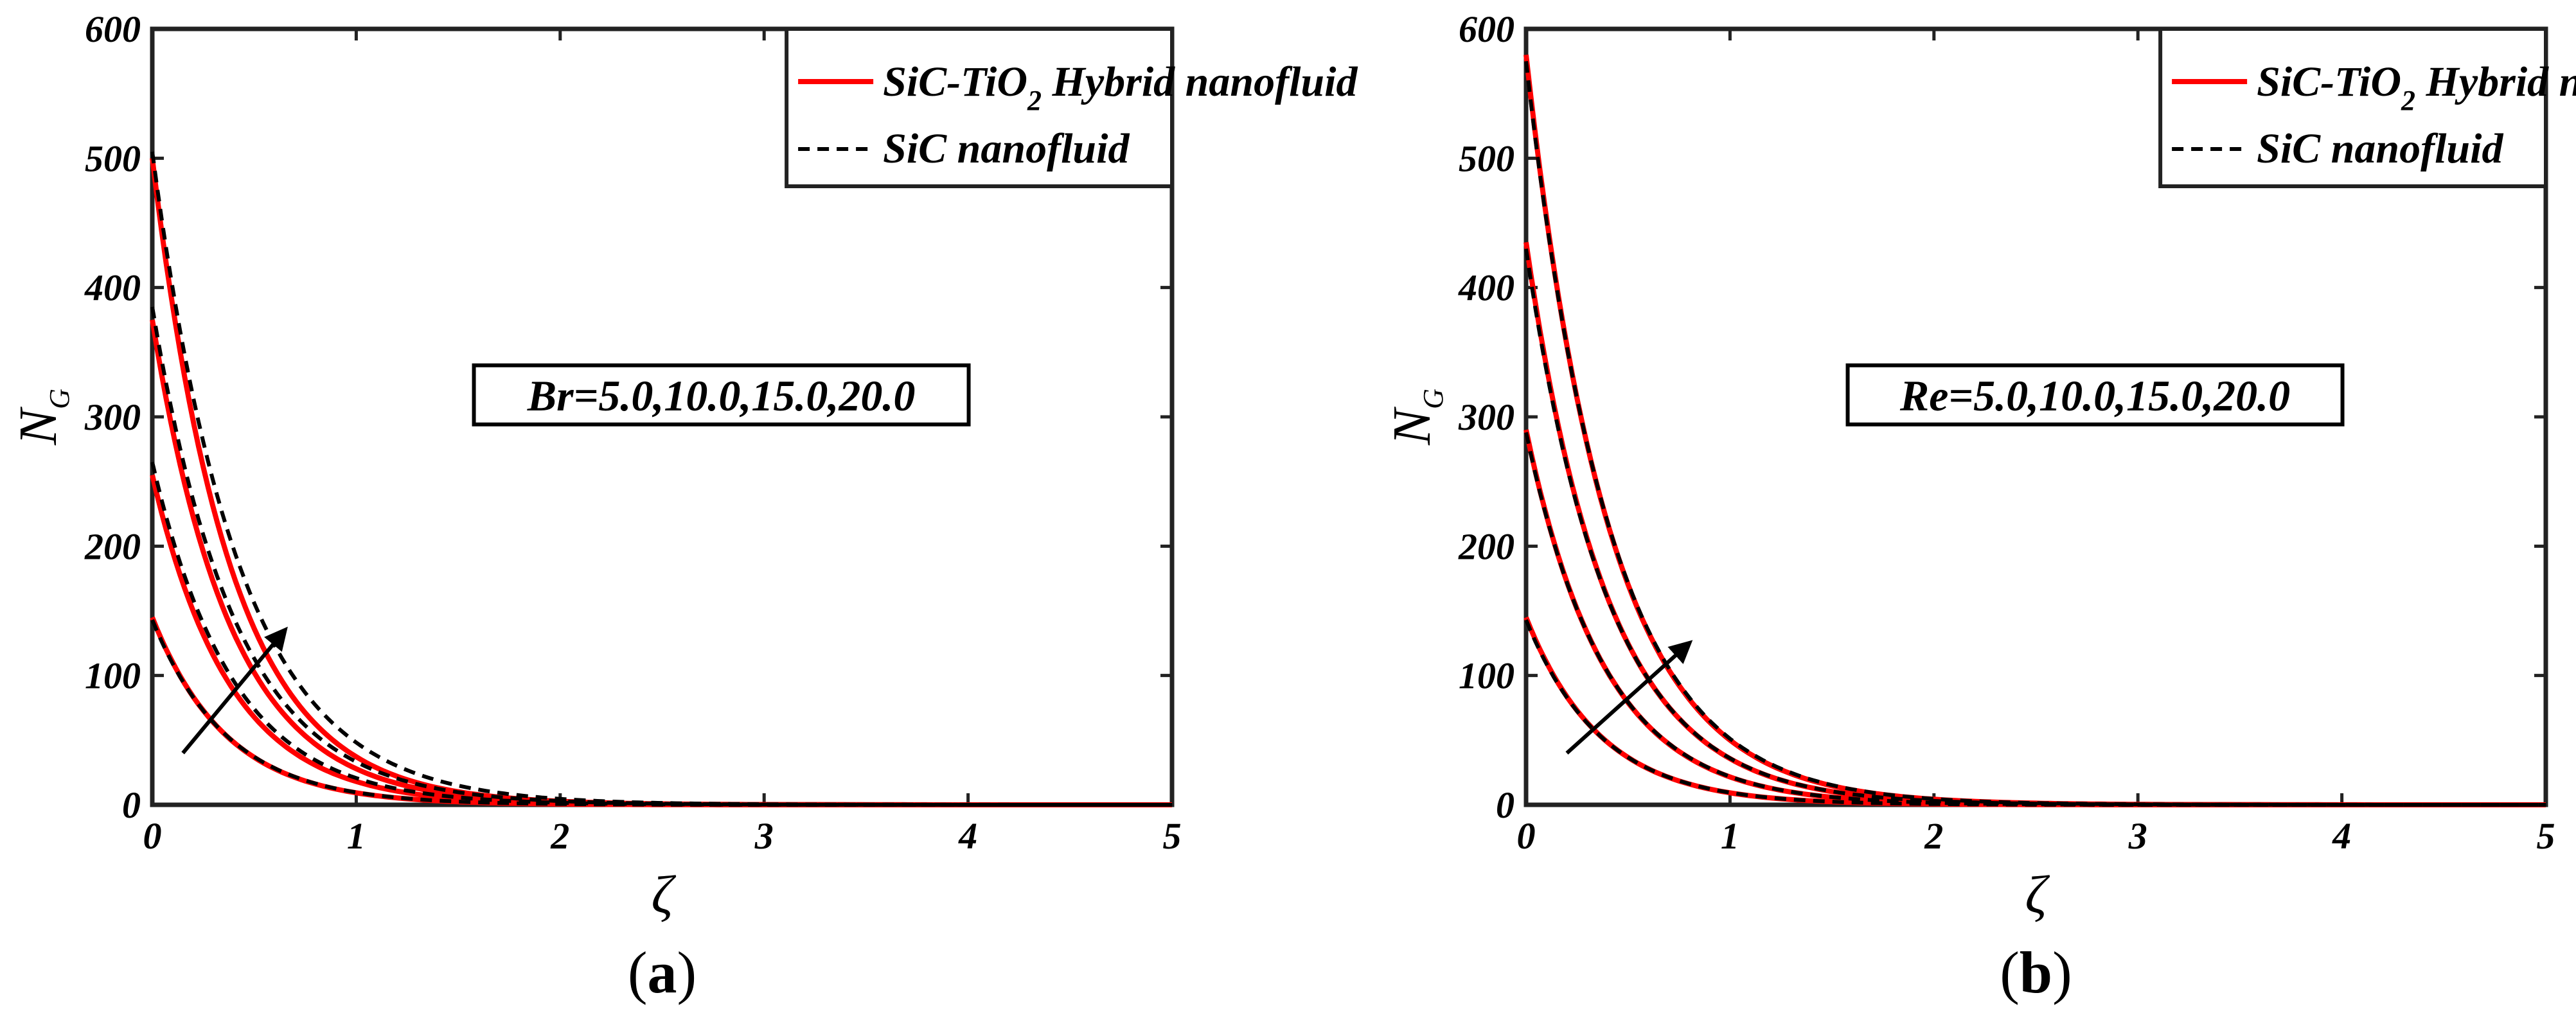 The width and height of the screenshot is (2576, 1011). I want to click on annotation-text: Br=5.0,10.0,15.0,20.0, so click(722, 395).